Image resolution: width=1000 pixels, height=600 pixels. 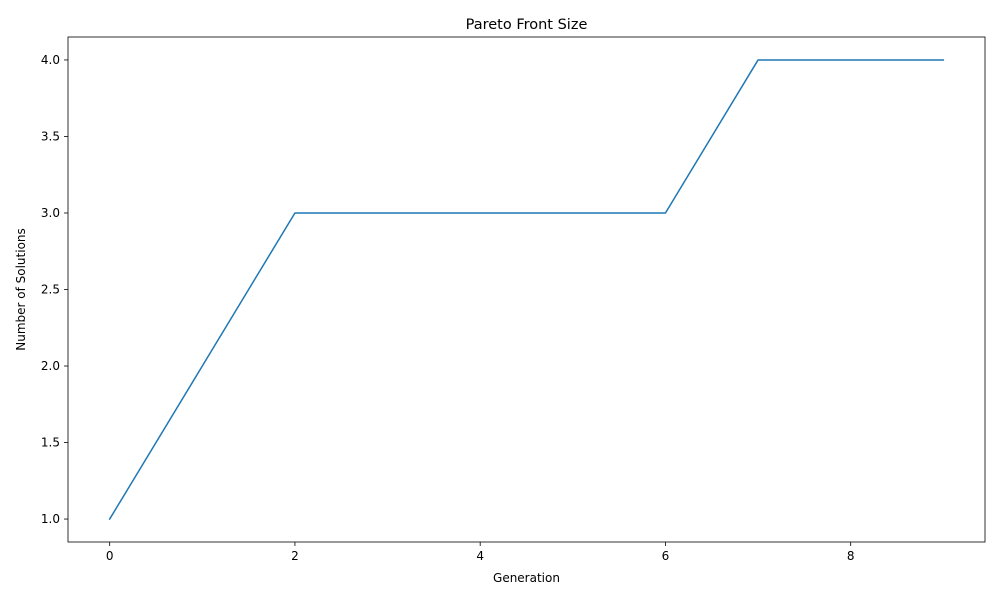 I want to click on x-tick-label: 8, so click(x=851, y=556).